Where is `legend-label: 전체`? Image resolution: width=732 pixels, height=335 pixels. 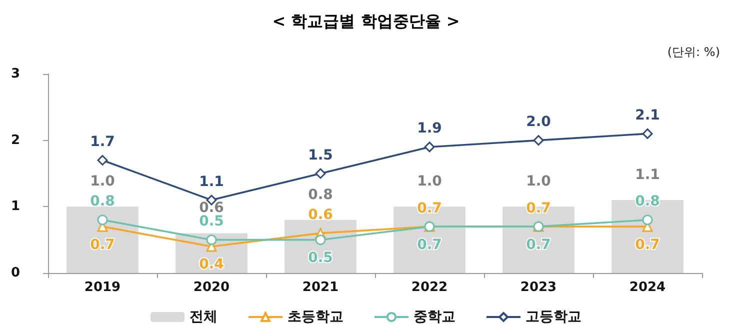
legend-label: 전체 is located at coordinates (204, 317).